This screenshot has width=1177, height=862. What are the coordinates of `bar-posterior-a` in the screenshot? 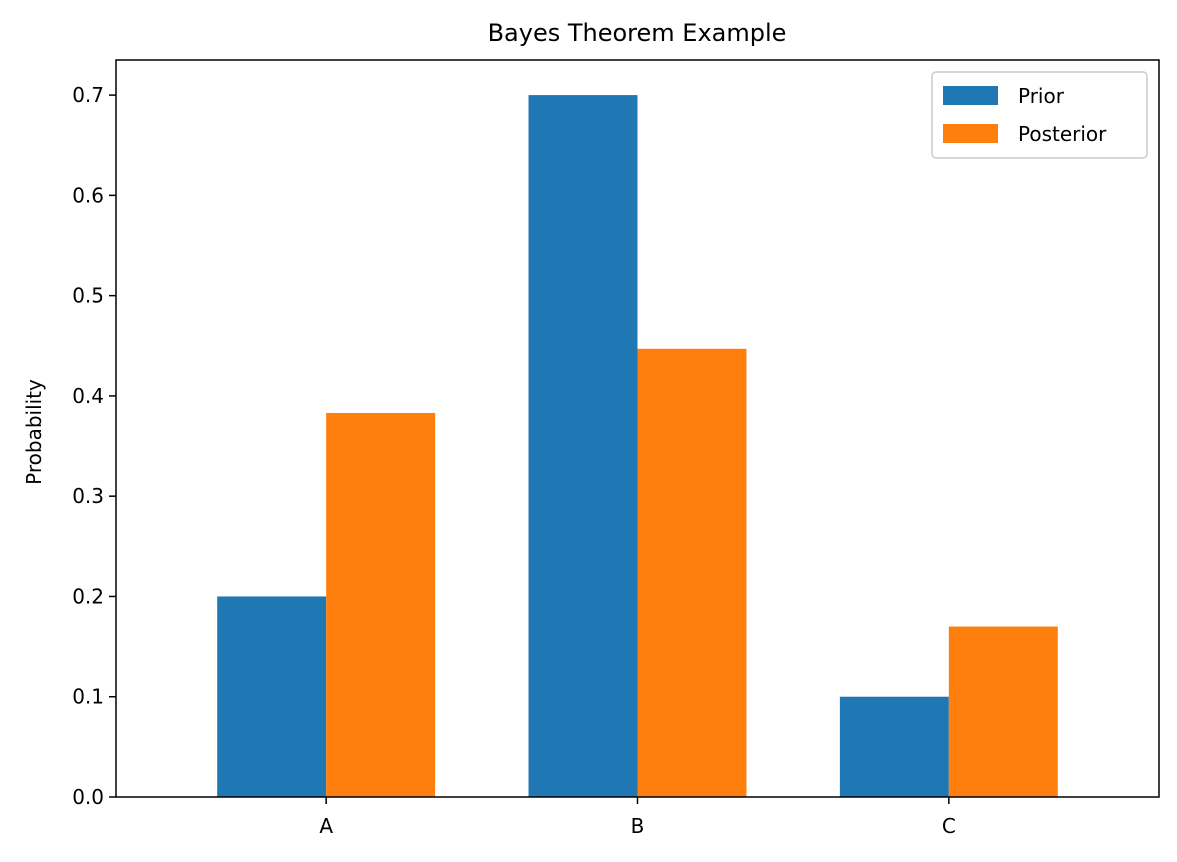 It's located at (381, 604).